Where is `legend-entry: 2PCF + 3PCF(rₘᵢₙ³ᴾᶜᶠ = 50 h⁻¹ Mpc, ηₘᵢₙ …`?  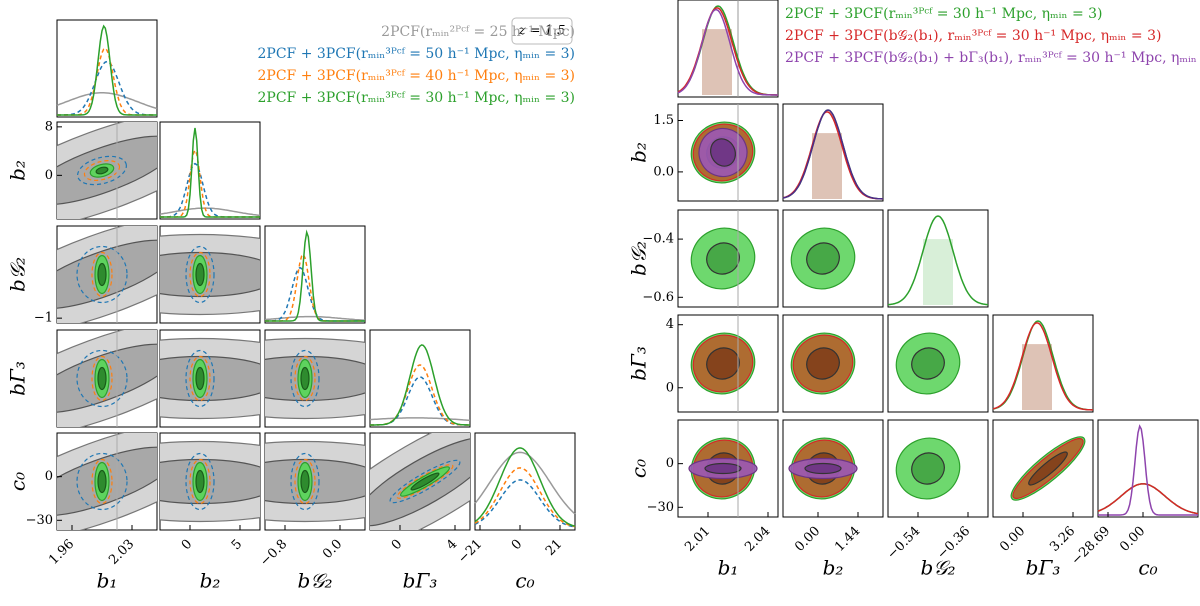
legend-entry: 2PCF + 3PCF(rₘᵢₙ³ᴾᶜᶠ = 50 h⁻¹ Mpc, ηₘᵢₙ … is located at coordinates (417, 54).